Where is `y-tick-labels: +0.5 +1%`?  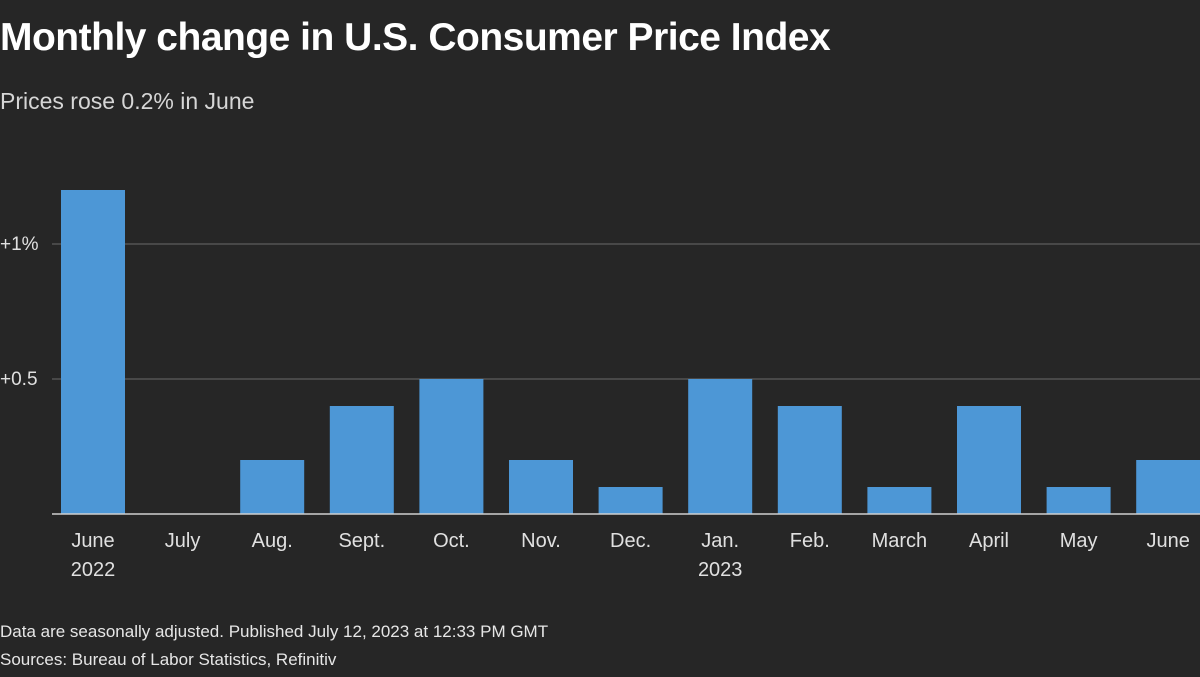 y-tick-labels: +0.5 +1% is located at coordinates (19, 312).